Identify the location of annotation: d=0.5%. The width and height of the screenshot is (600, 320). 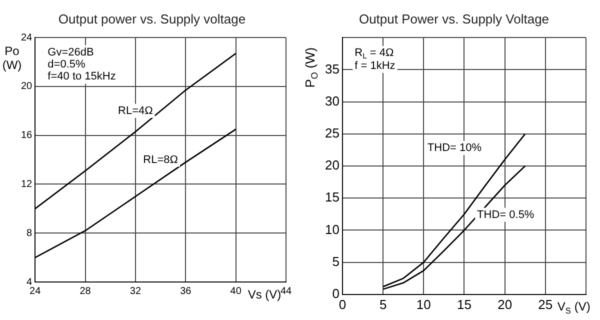
(67, 64).